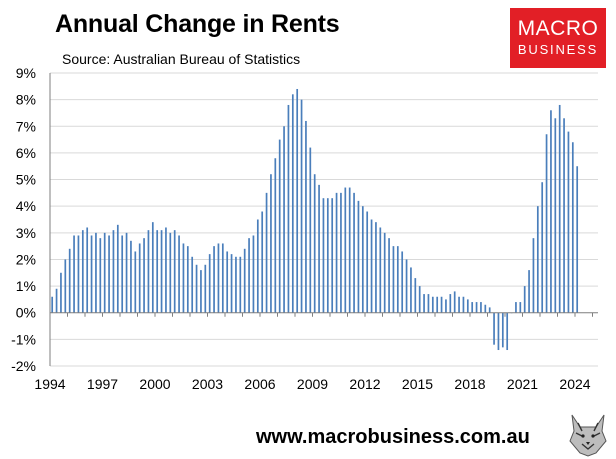 The width and height of the screenshot is (616, 459). Describe the element at coordinates (558, 38) in the screenshot. I see `macrobusiness-logo: MACRO BUSINESS` at that location.